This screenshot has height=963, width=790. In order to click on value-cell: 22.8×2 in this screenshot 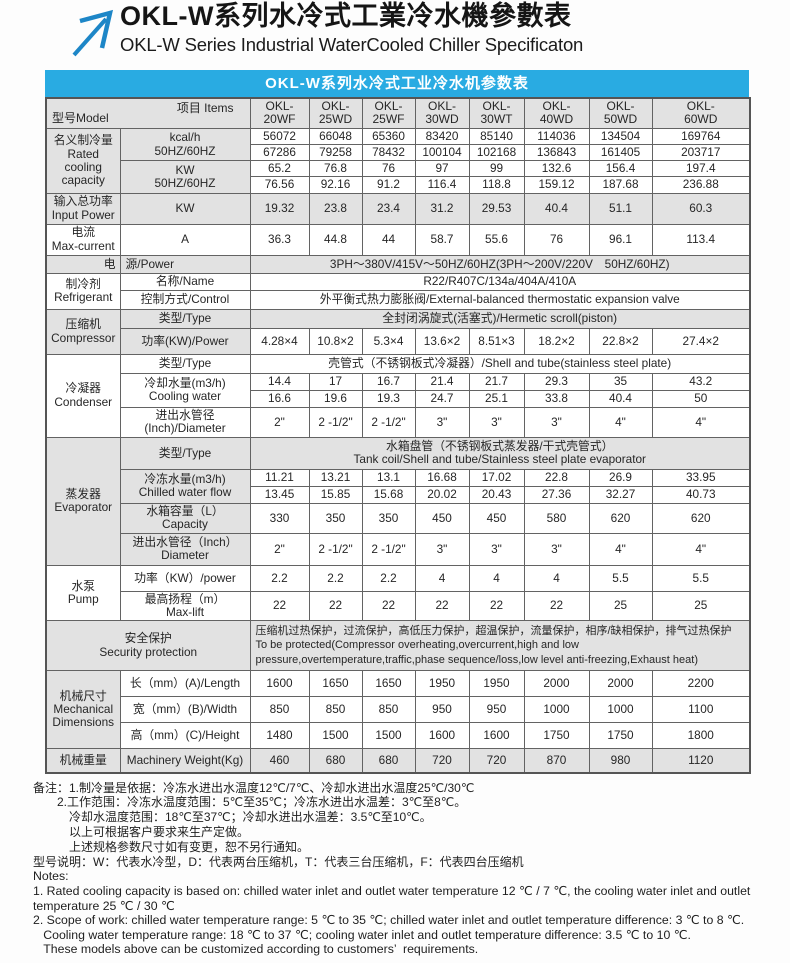, I will do `click(620, 341)`.